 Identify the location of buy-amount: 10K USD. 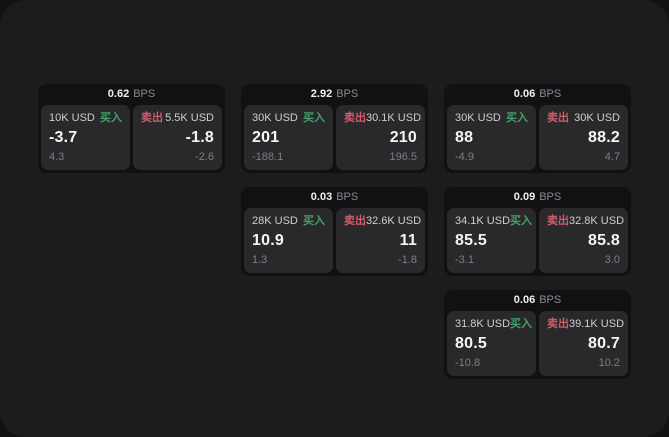
(72, 118).